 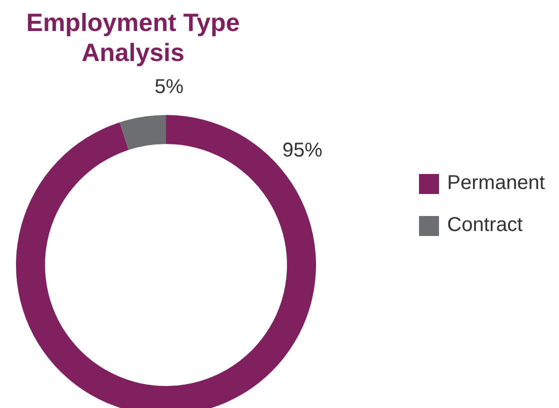 I want to click on legend-label: Contract, so click(x=485, y=225).